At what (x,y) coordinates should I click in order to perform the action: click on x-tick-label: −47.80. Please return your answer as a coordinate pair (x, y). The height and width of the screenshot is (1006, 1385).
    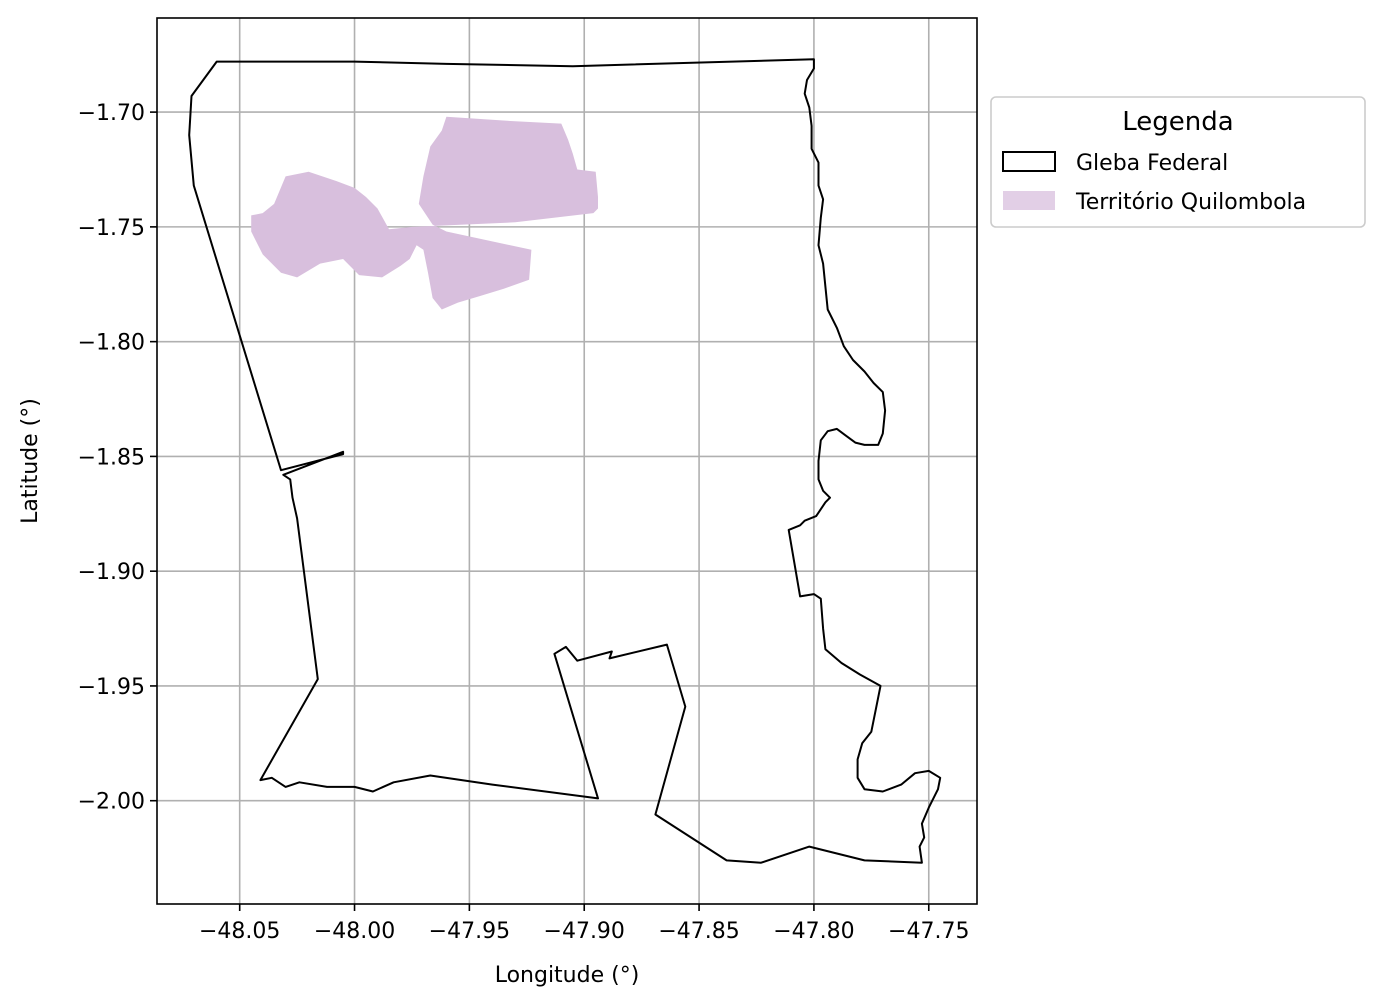
    Looking at the image, I should click on (813, 931).